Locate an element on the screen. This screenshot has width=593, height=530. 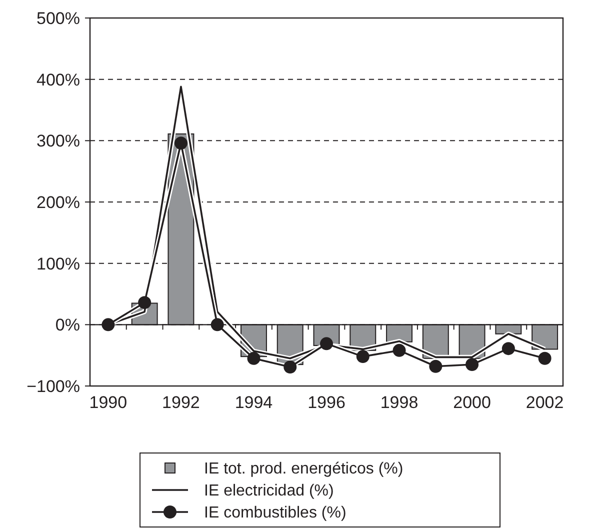
x-tick-label: 1990 is located at coordinates (108, 402).